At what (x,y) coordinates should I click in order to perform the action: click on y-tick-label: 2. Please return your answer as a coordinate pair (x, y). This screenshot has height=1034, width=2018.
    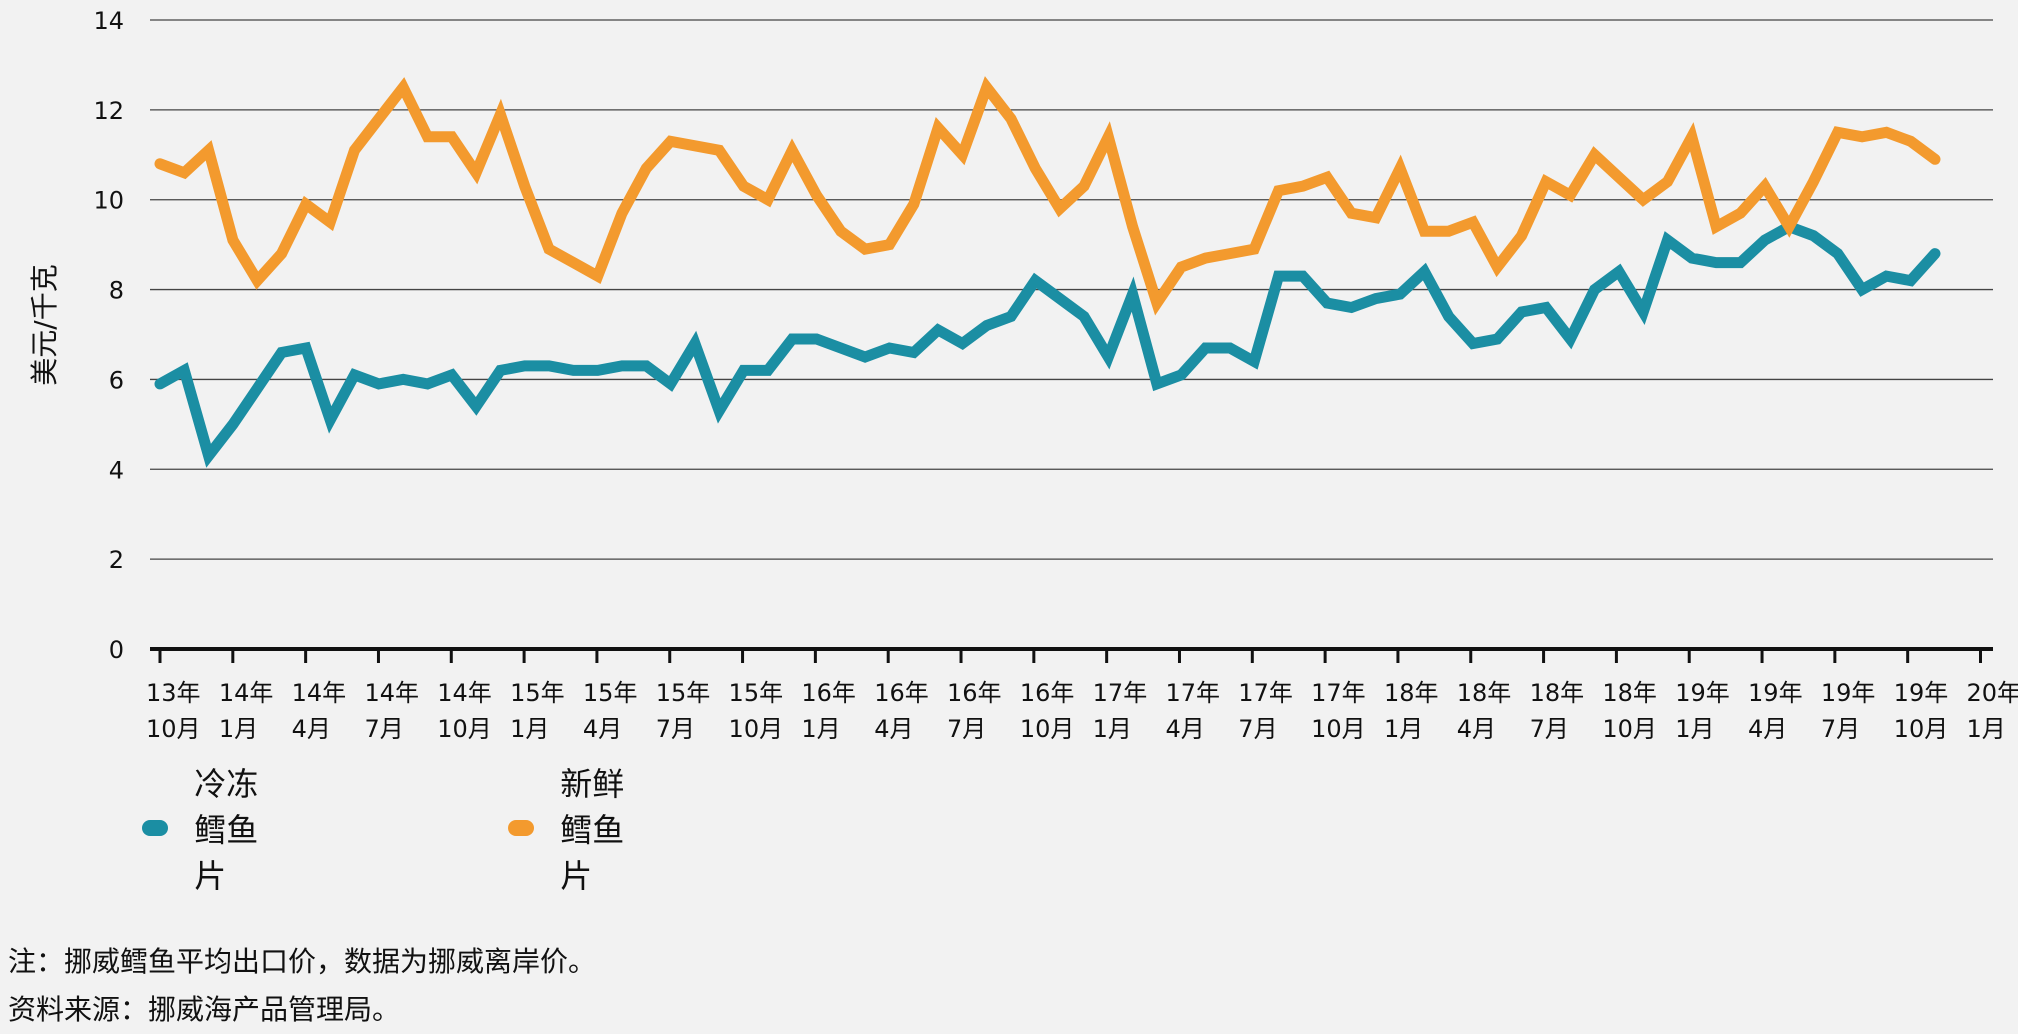
    Looking at the image, I should click on (116, 560).